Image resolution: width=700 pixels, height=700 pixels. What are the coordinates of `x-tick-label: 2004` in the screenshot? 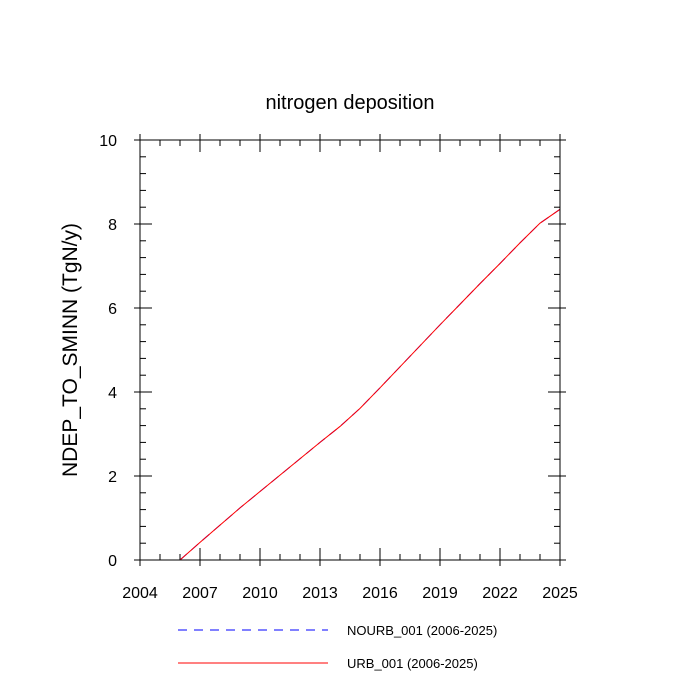 It's located at (140, 593).